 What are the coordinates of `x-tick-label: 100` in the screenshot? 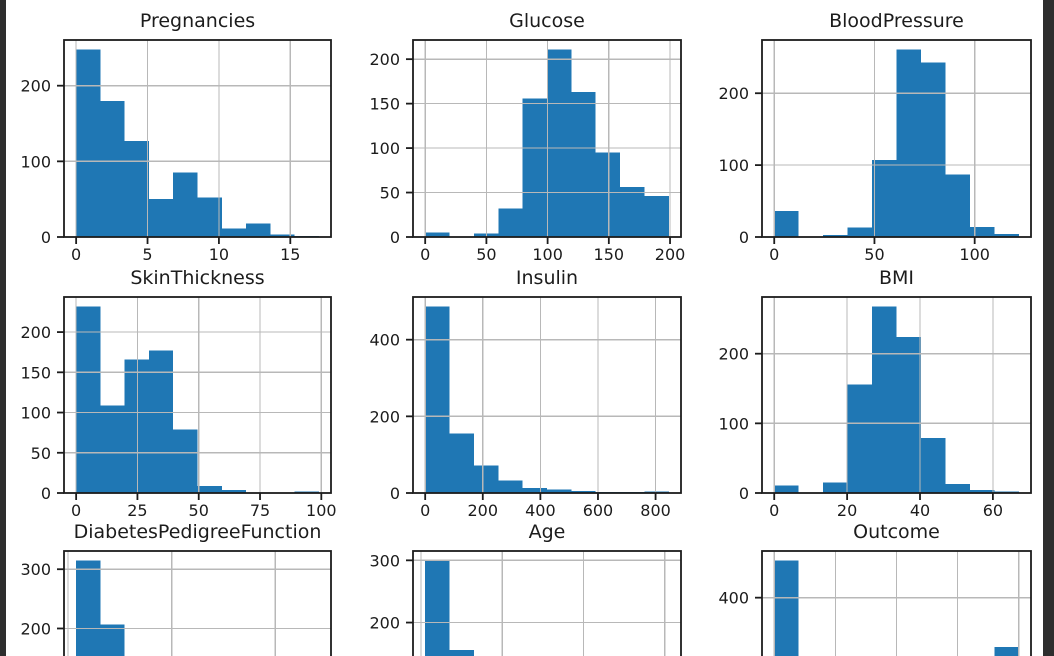 It's located at (547, 254).